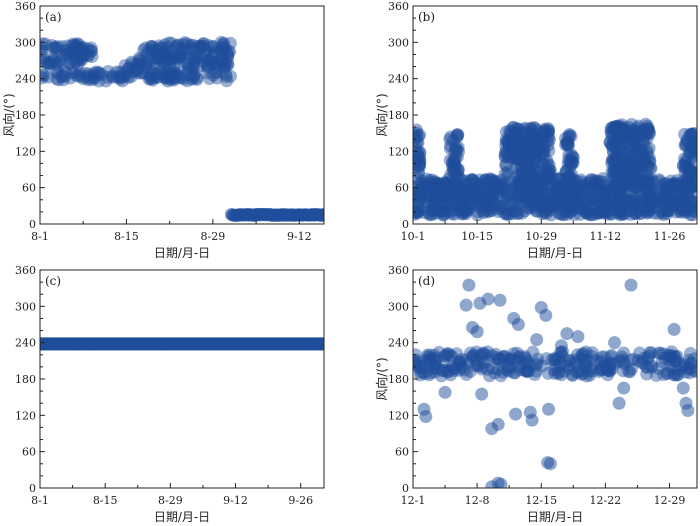  What do you see at coordinates (398, 42) in the screenshot?
I see `y-tick-label: 300` at bounding box center [398, 42].